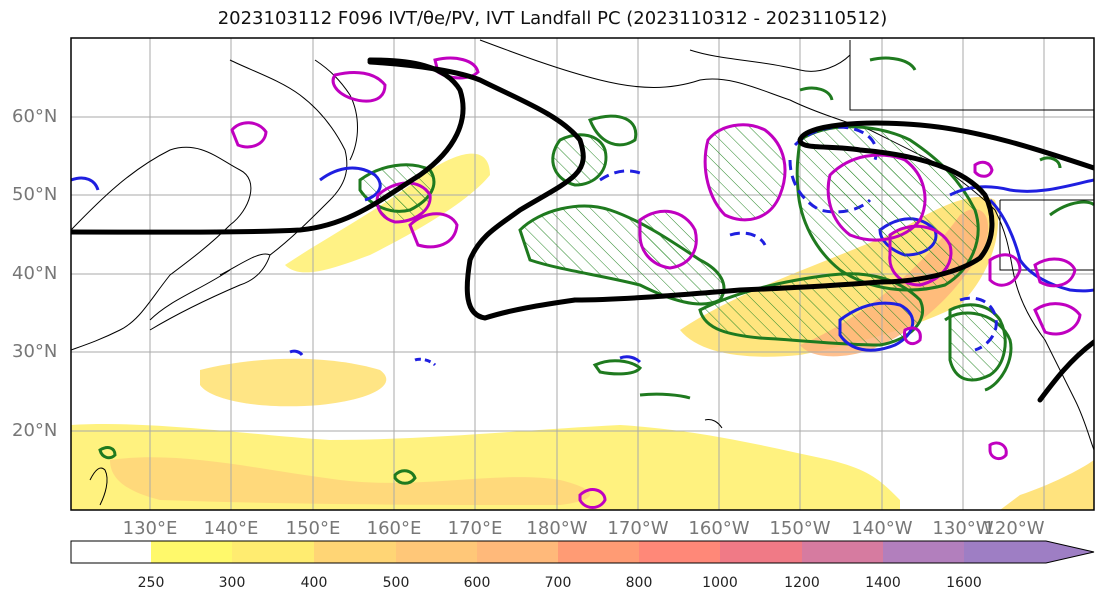 This screenshot has width=1105, height=603. Describe the element at coordinates (963, 528) in the screenshot. I see `lon-label: 130°W` at that location.